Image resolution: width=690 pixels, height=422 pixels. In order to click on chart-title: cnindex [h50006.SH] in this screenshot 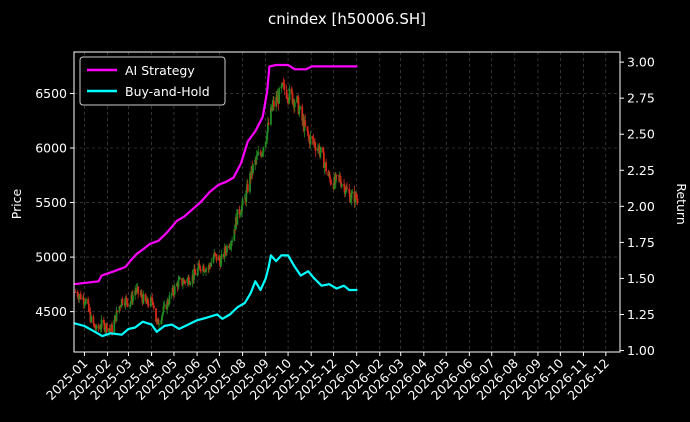, I will do `click(347, 19)`.